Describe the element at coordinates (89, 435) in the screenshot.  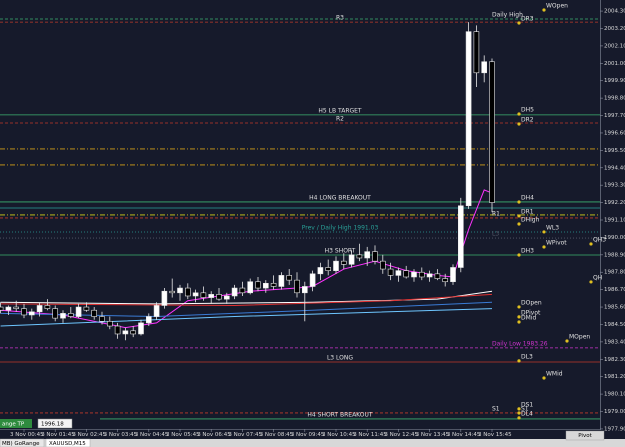
I see `x-tick-label: 3 Nov 02:45` at that location.